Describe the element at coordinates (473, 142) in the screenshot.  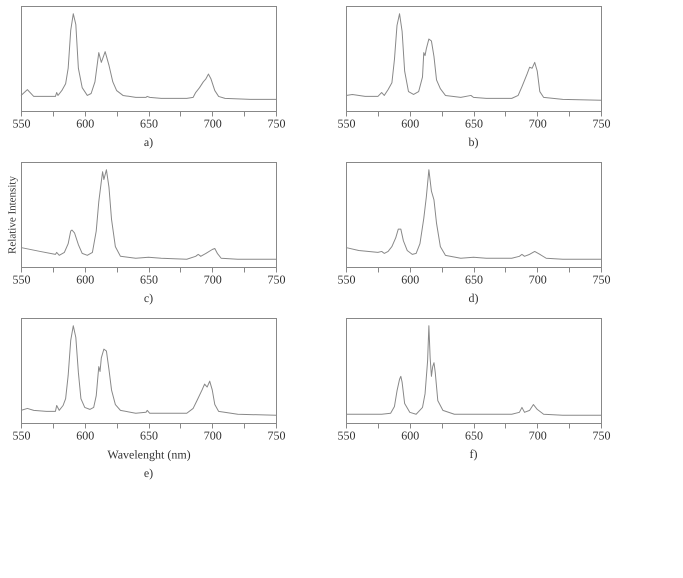
I see `text: b)` at that location.